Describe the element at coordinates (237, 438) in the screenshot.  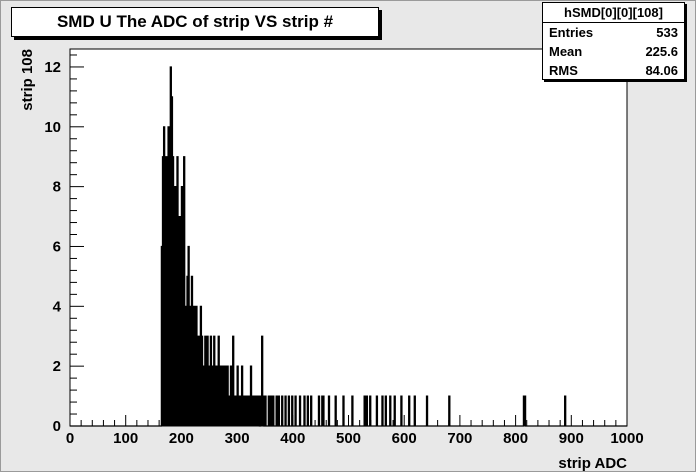
I see `x-tick-label: 300` at that location.